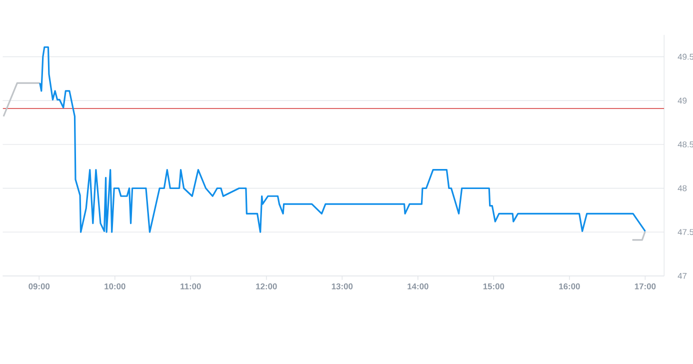 This screenshot has width=693, height=364. What do you see at coordinates (342, 287) in the screenshot?
I see `x-tick-label: 13:00` at bounding box center [342, 287].